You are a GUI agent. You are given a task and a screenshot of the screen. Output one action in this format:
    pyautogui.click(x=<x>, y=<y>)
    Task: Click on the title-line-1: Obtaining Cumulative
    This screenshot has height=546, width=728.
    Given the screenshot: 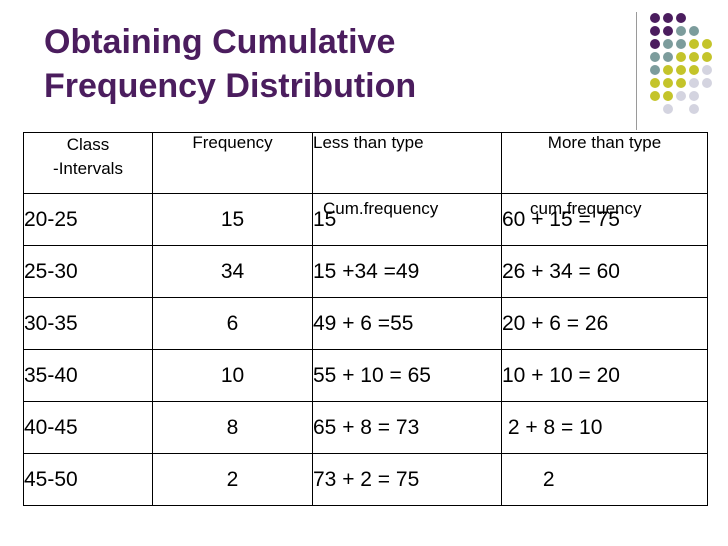 What is the action you would take?
    pyautogui.click(x=220, y=42)
    